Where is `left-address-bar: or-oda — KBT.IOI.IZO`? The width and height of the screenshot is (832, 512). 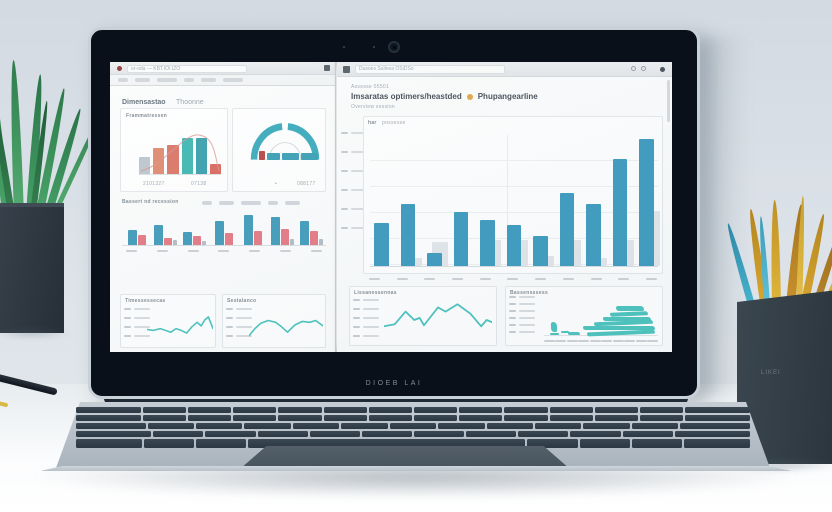 left-address-bar: or-oda — KBT.IOI.IZO is located at coordinates (187, 69).